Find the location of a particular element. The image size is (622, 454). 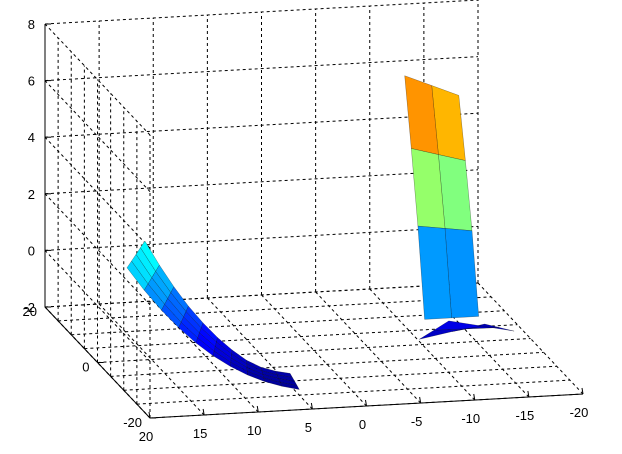

x-tick-label: -15 is located at coordinates (524, 415).